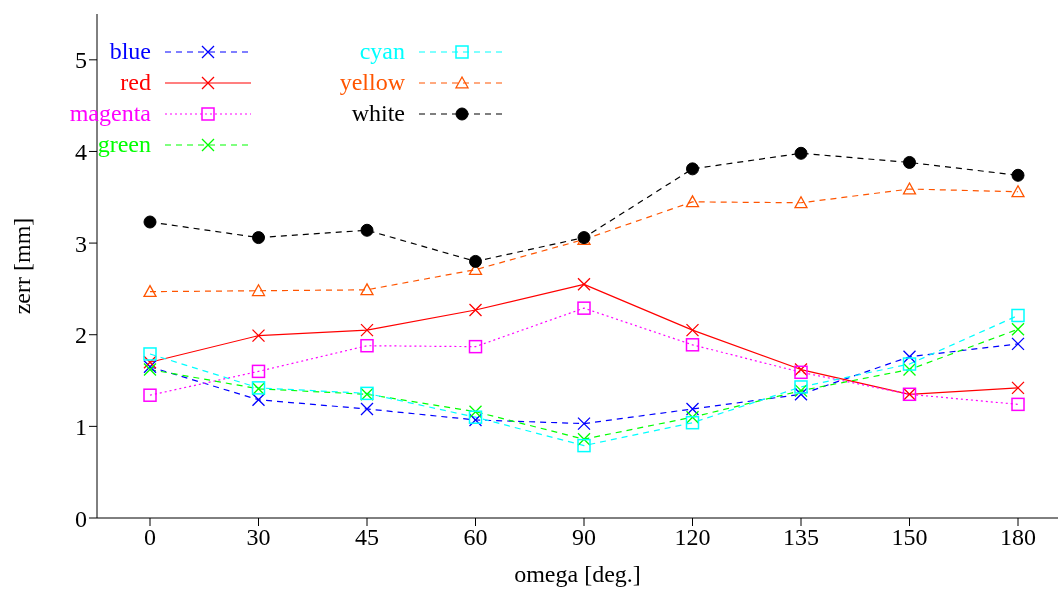 This screenshot has width=1063, height=615. Describe the element at coordinates (109, 113) in the screenshot. I see `legend-label: magenta` at that location.